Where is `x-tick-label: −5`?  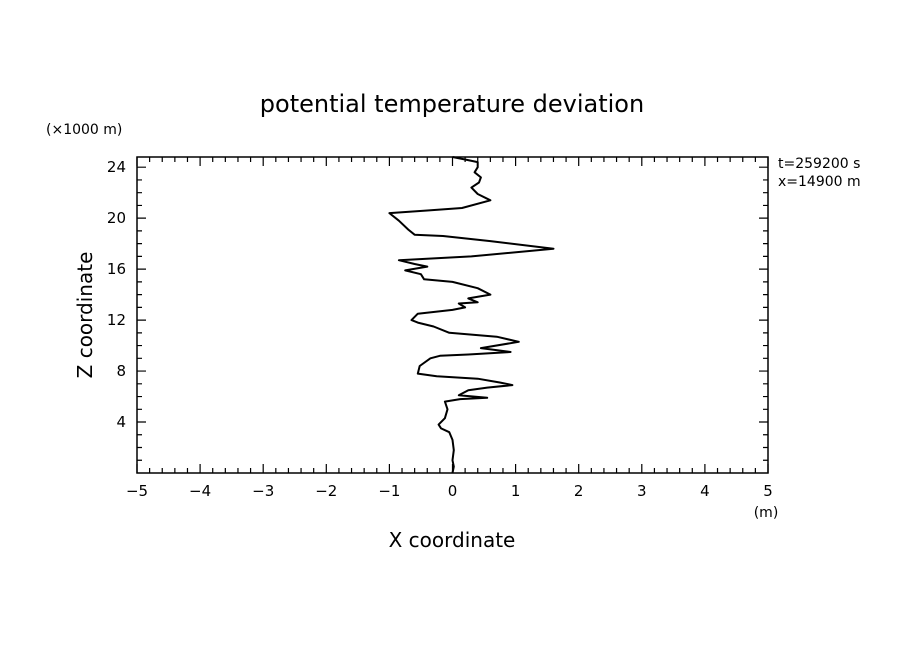 x-tick-label: −5 is located at coordinates (137, 491).